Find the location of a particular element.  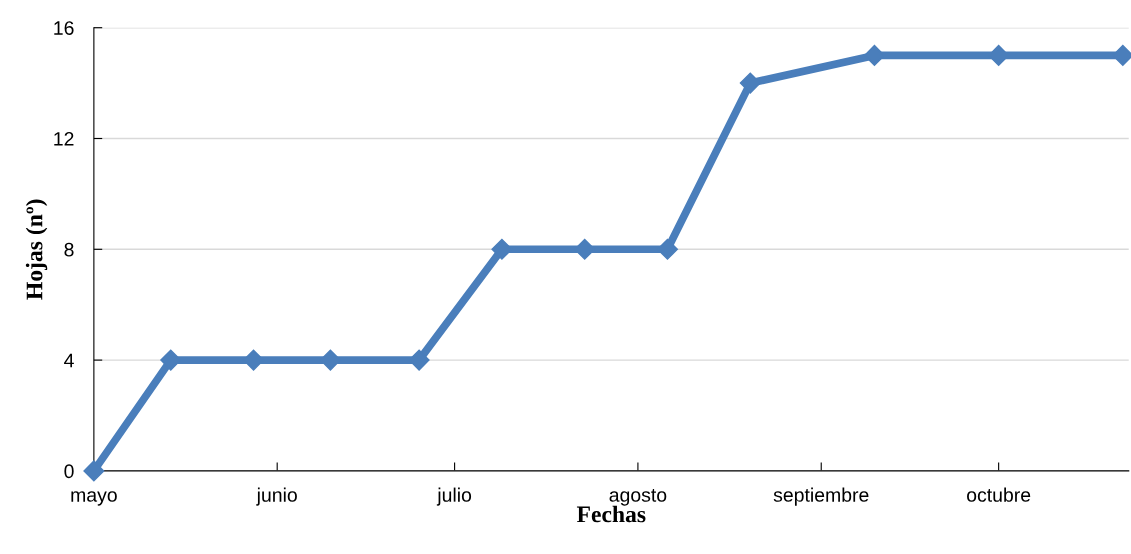

y-tick-label: 16 is located at coordinates (64, 28).